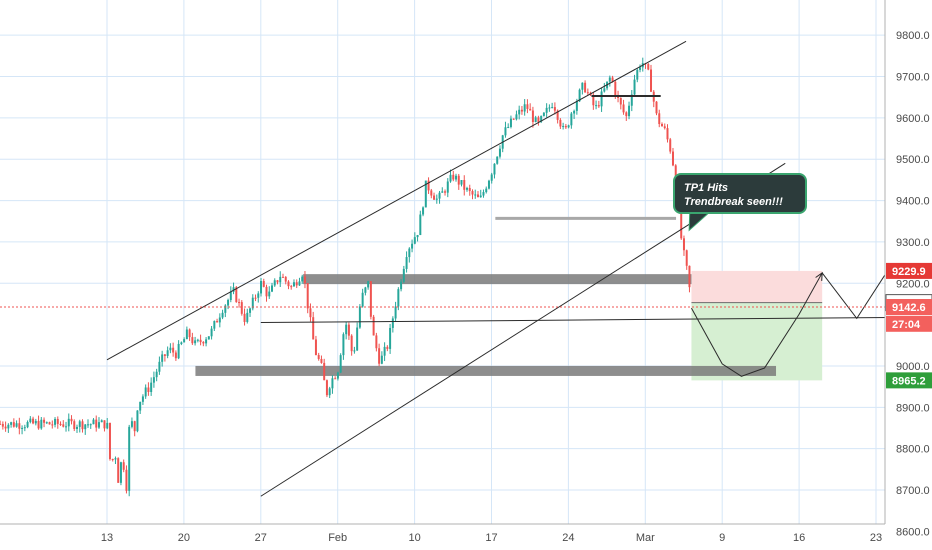 This screenshot has width=932, height=550. I want to click on time-tick-label: 17, so click(491, 538).